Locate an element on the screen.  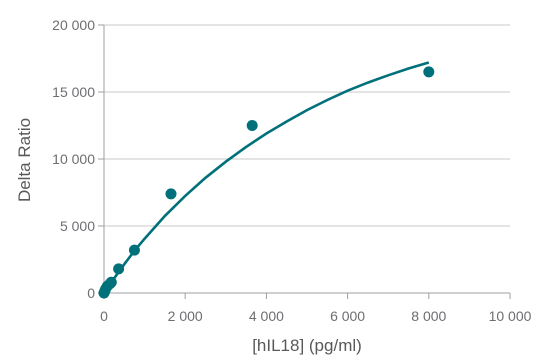
y-axis-ticks: 0 5 000 10 000 15 000 20 000 is located at coordinates (78, 159).